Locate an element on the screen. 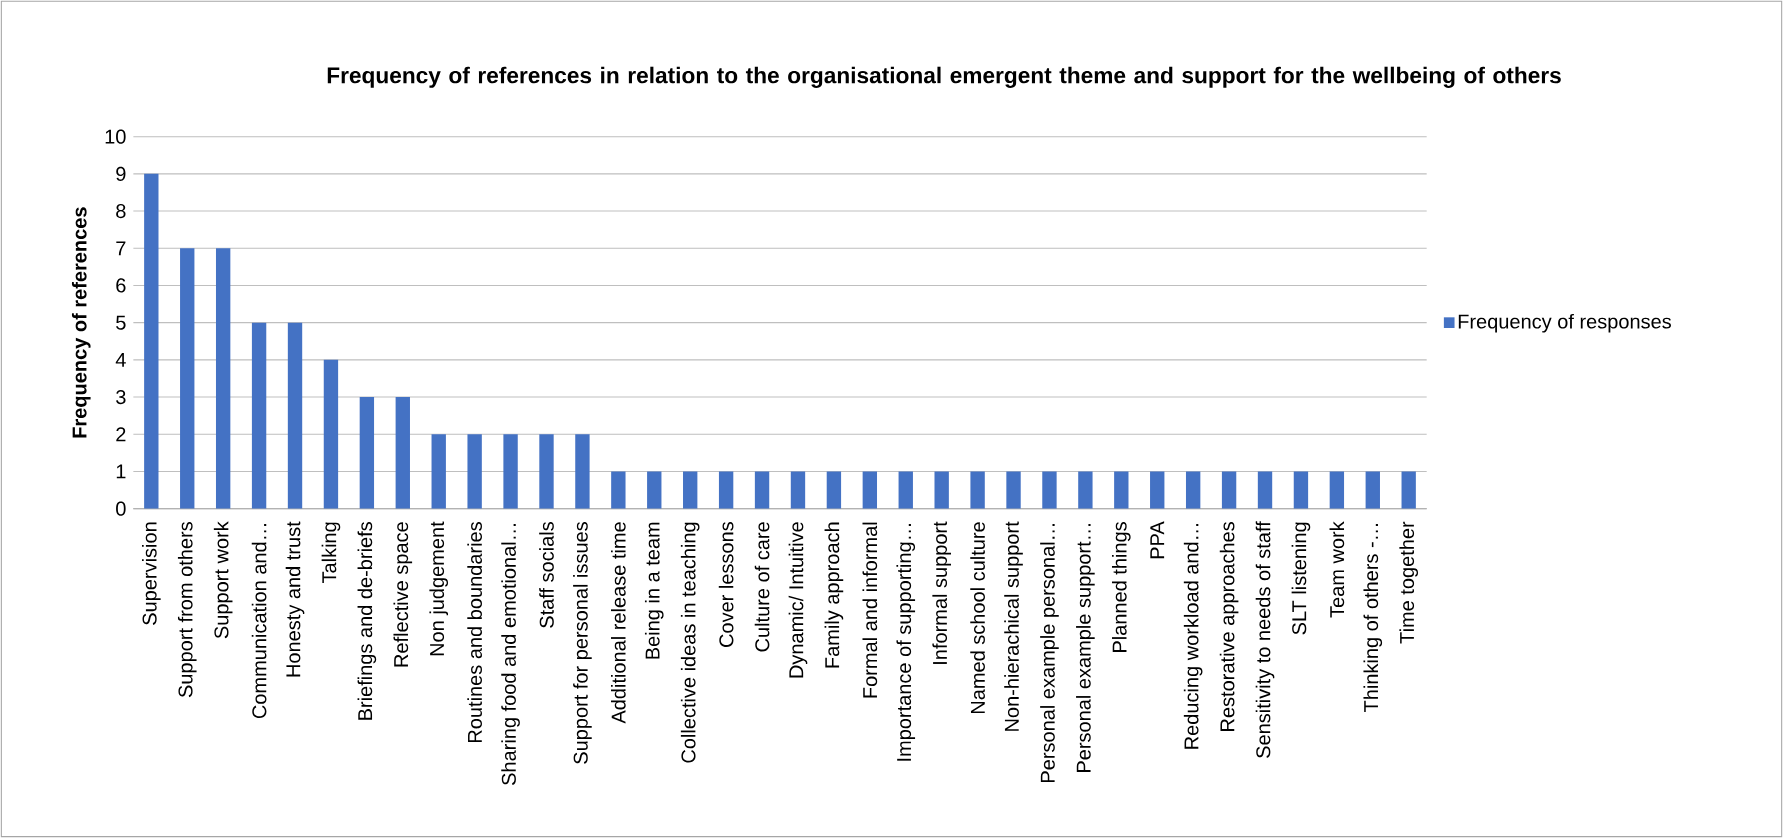 The height and width of the screenshot is (838, 1783). x-tick-label: Formal and informal is located at coordinates (870, 610).